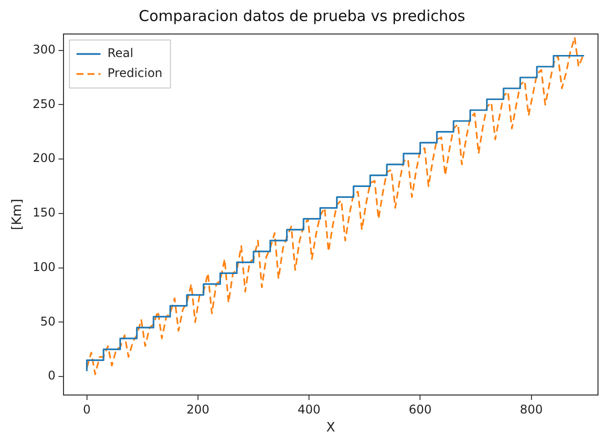 The width and height of the screenshot is (606, 438). I want to click on x-tick-label: 800, so click(531, 409).